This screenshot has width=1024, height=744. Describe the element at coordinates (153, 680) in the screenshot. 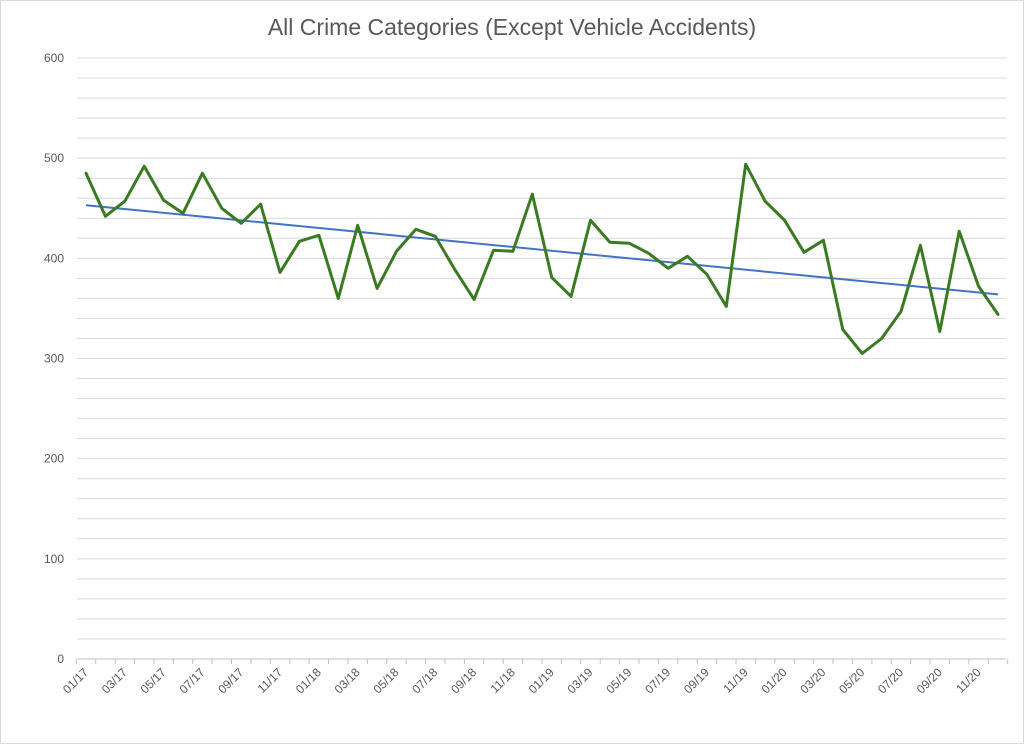

I see `x-tick-label: 05/17` at that location.